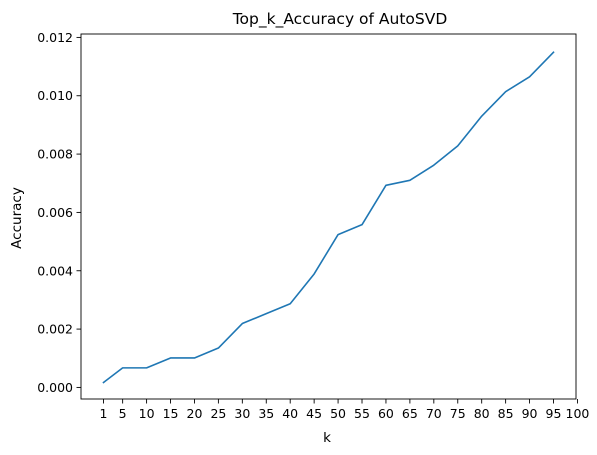 The image size is (597, 455). What do you see at coordinates (55, 212) in the screenshot?
I see `y-tick-label: 0.006` at bounding box center [55, 212].